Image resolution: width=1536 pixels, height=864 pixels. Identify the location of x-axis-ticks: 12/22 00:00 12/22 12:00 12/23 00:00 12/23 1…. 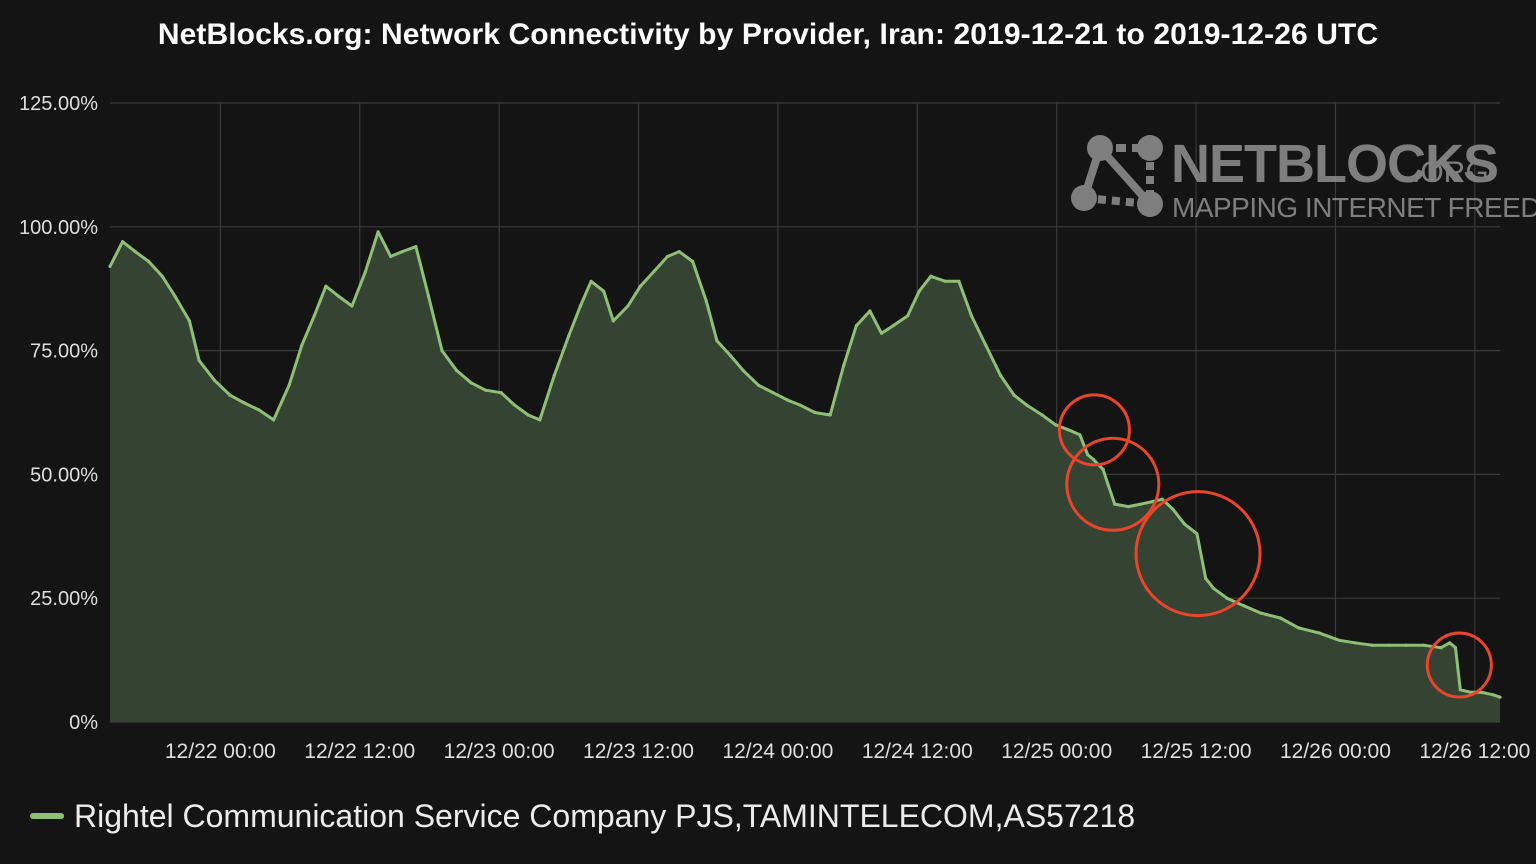
(847, 751).